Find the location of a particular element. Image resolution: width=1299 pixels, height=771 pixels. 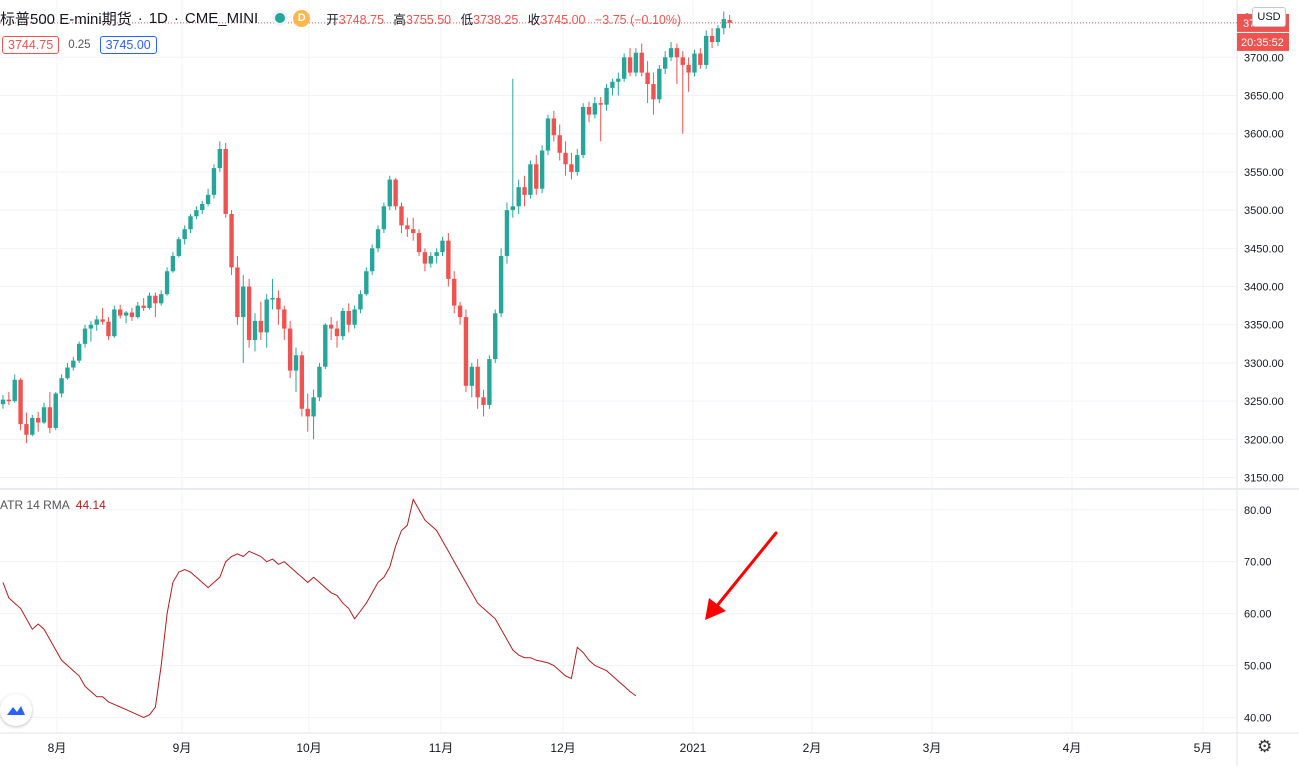

price-axis-label: 3500.00 is located at coordinates (1264, 211).